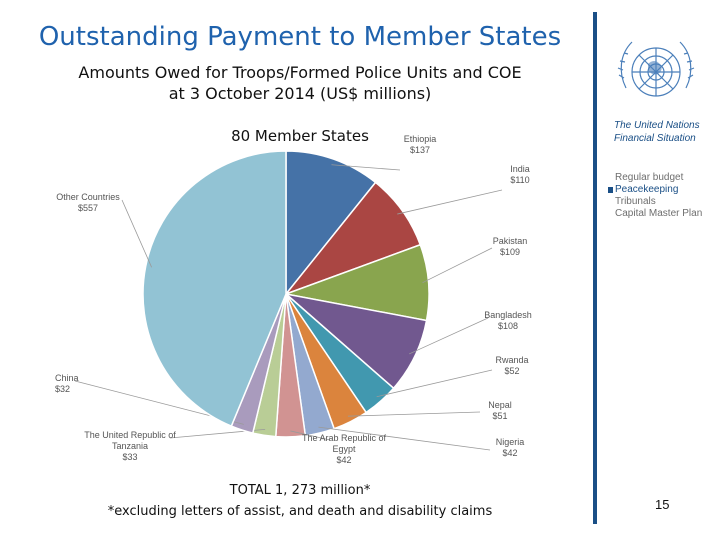  Describe the element at coordinates (662, 504) in the screenshot. I see `page-number: 15` at that location.